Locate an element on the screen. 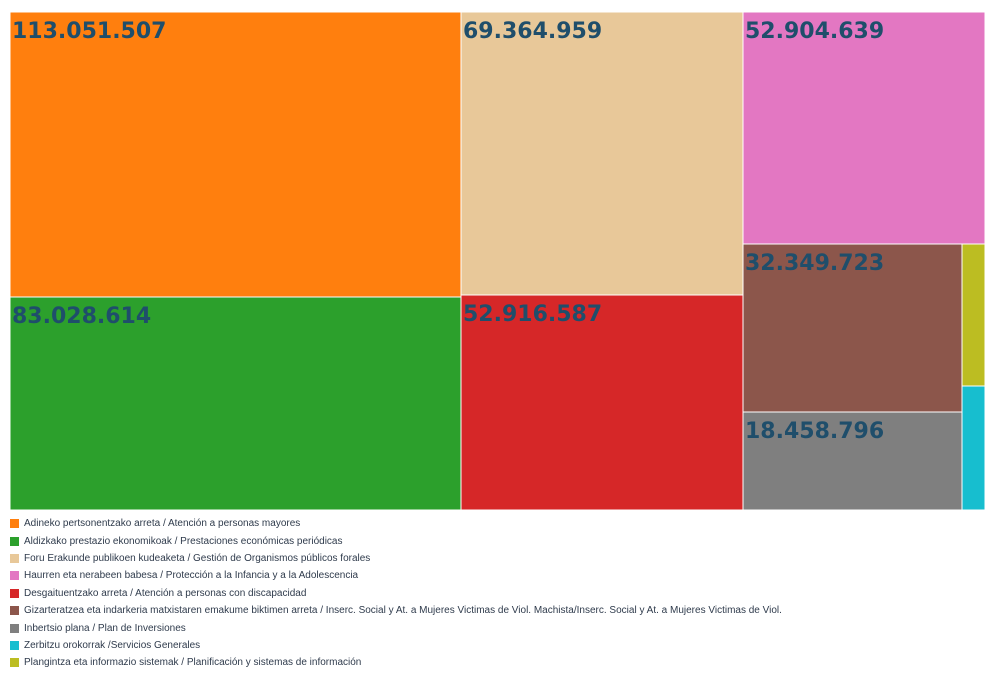  tile-value-label: 52.904.639 is located at coordinates (814, 31).